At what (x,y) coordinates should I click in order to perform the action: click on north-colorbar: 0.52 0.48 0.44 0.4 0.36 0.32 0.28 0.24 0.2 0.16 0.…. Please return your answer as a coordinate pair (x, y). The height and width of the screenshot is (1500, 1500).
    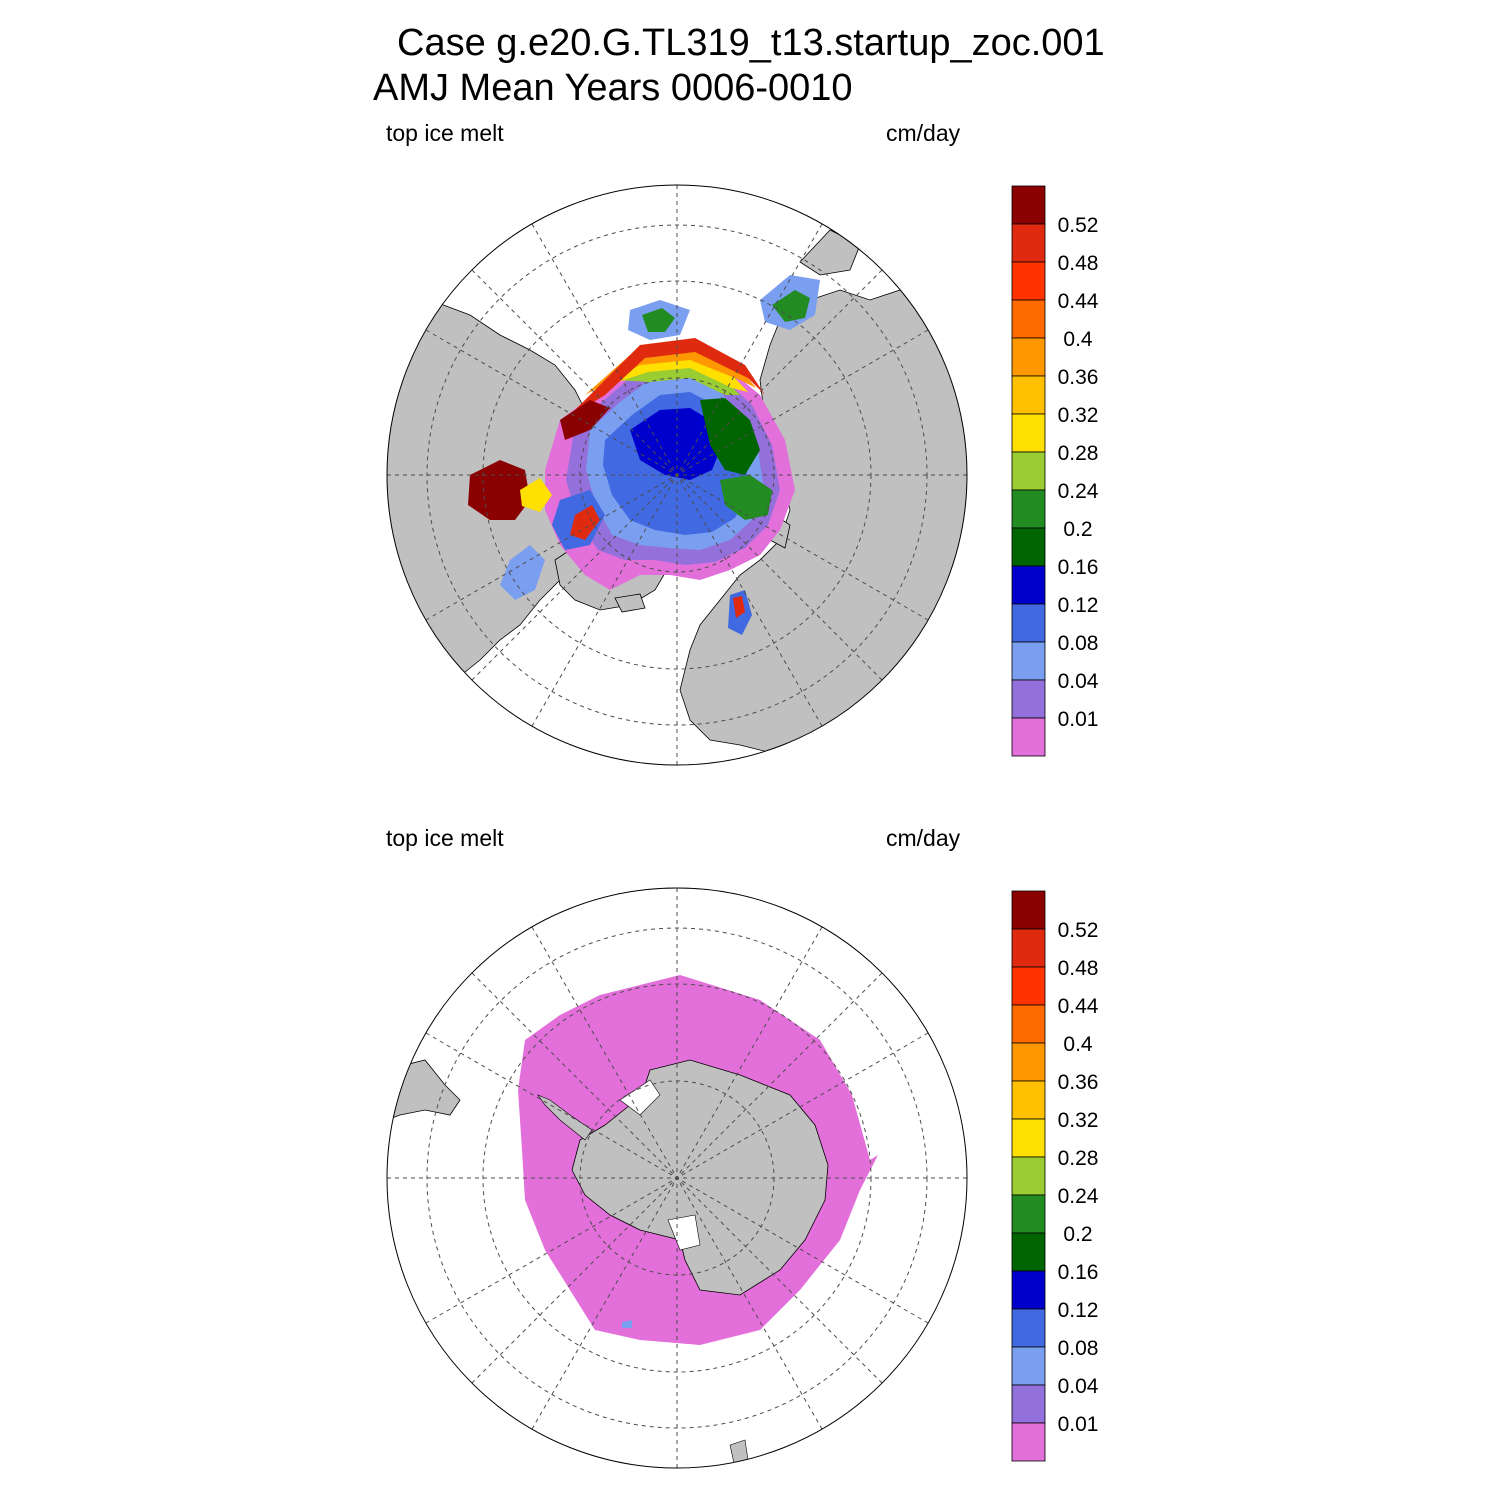
    Looking at the image, I should click on (1055, 471).